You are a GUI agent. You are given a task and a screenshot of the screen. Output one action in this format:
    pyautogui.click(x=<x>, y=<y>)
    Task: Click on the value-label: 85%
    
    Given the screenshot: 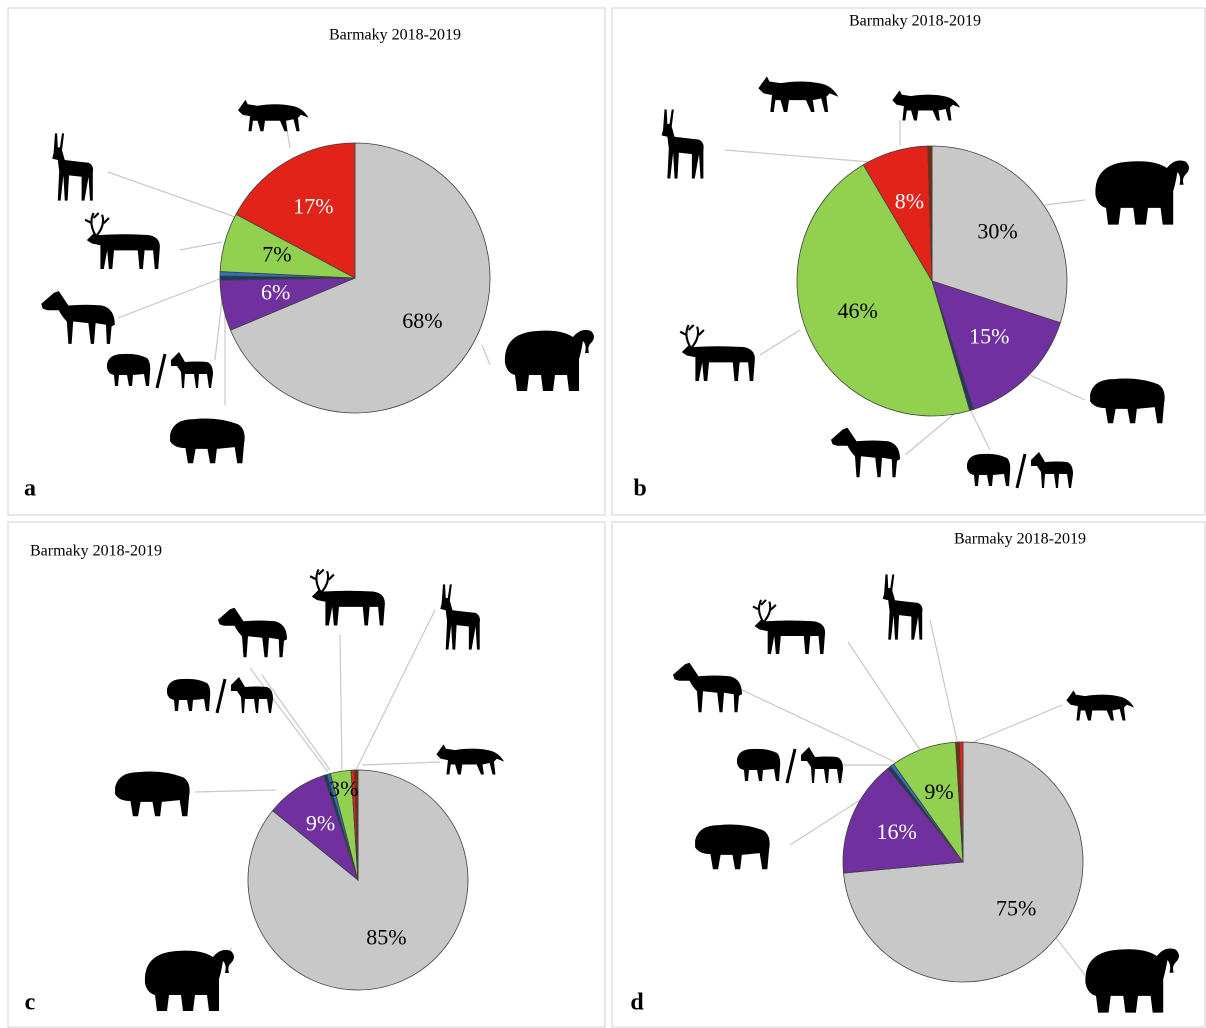 What is the action you would take?
    pyautogui.click(x=386, y=937)
    